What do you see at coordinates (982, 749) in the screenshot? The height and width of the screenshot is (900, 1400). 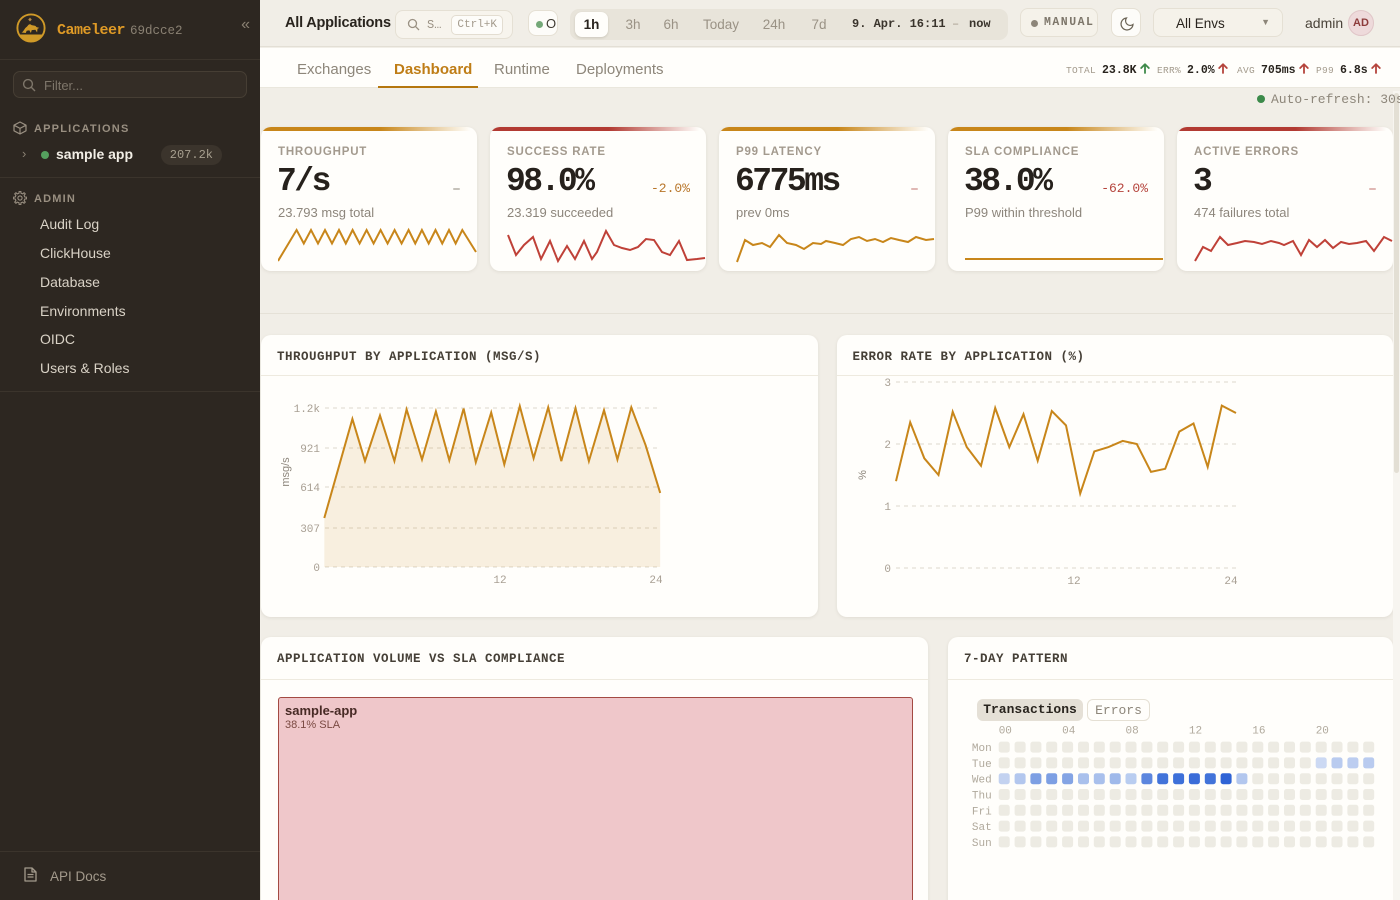 I see `svg-text: Mon` at bounding box center [982, 749].